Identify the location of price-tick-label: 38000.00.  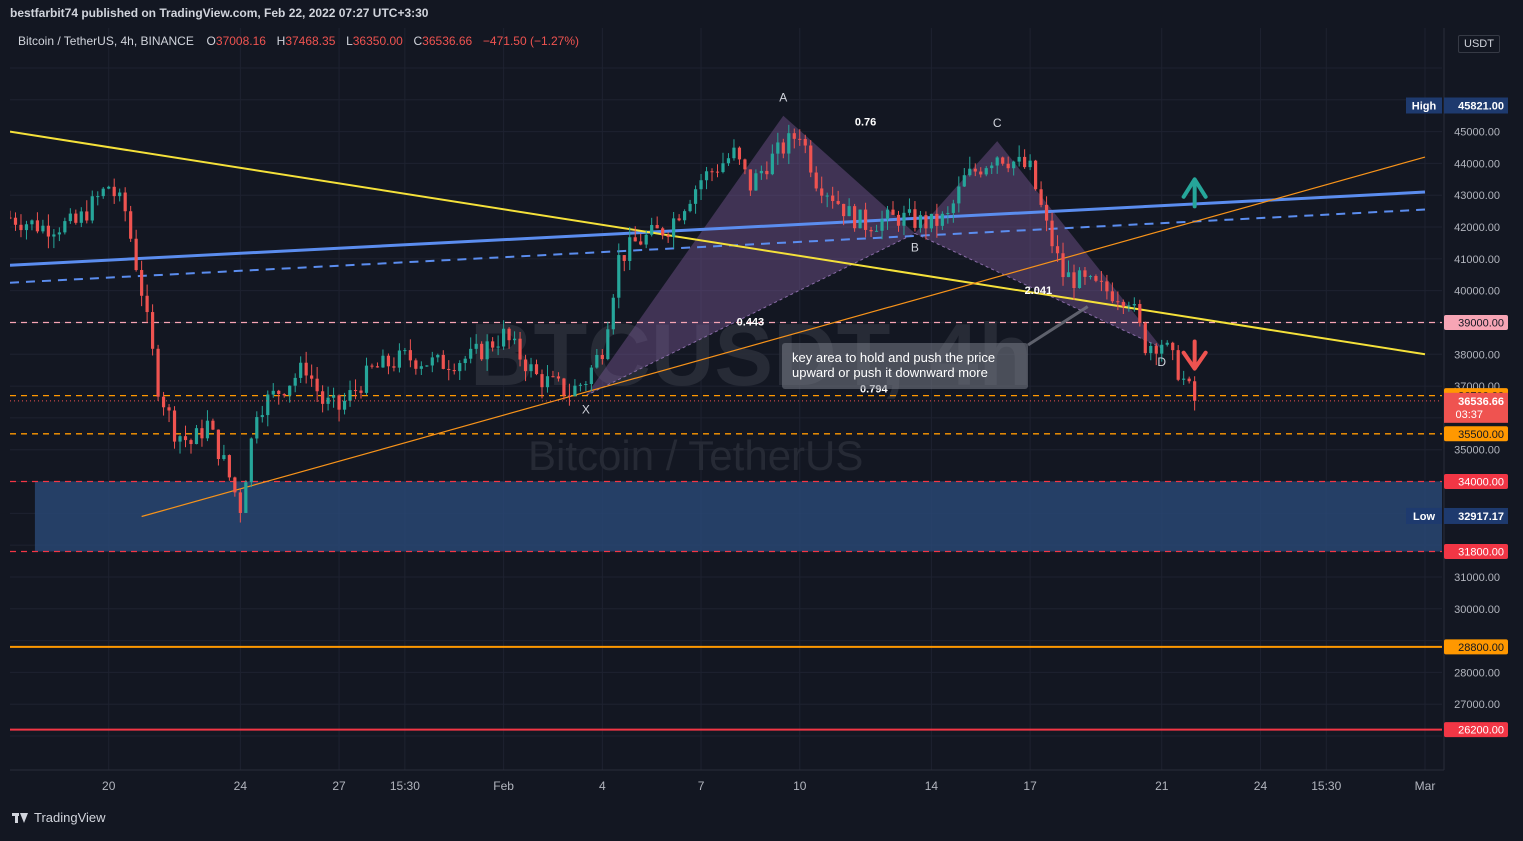
(1477, 355).